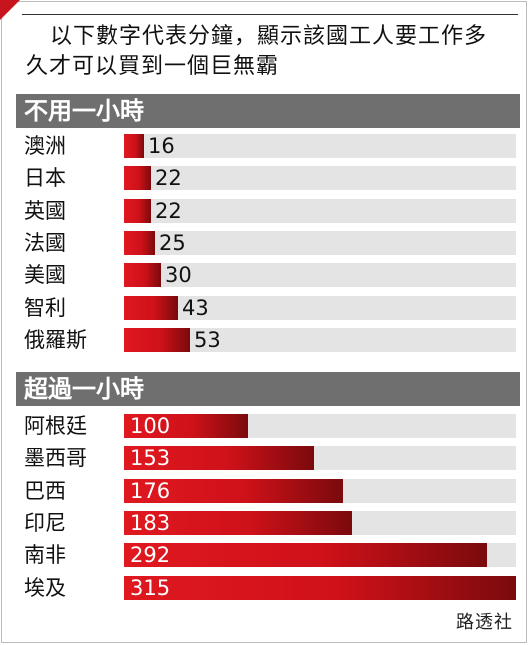 The width and height of the screenshot is (529, 645). I want to click on data-label: 183, so click(150, 522).